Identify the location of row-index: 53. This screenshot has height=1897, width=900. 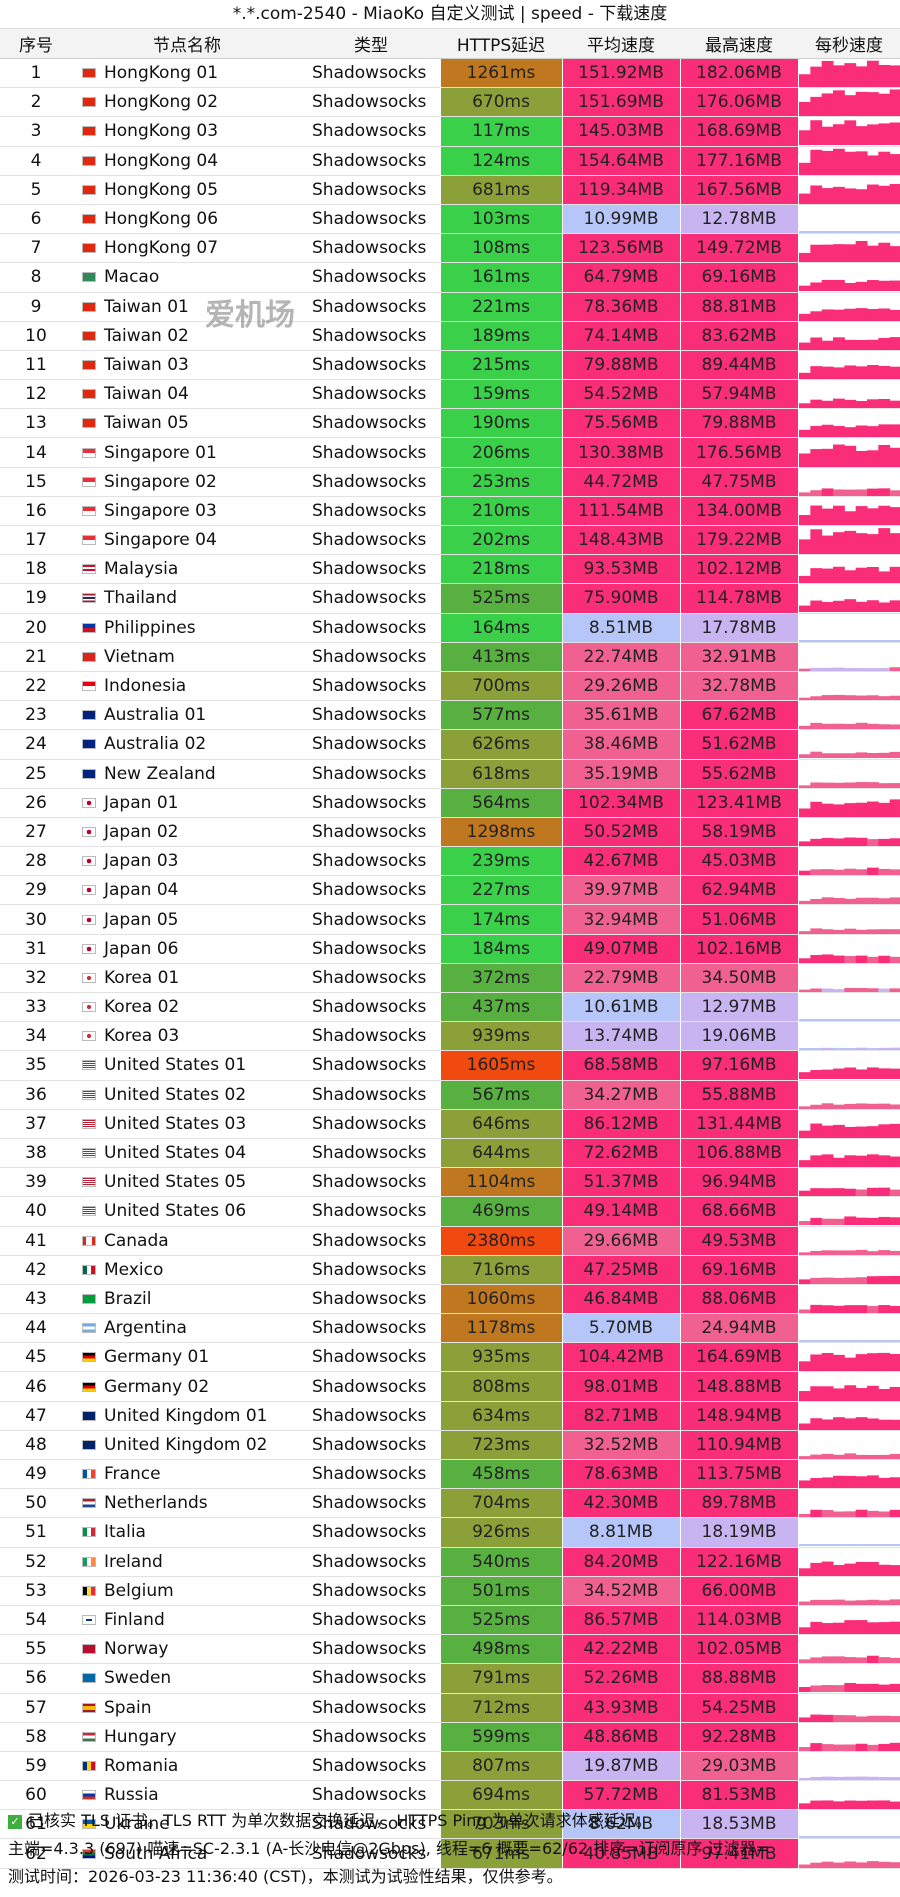
(36, 1590).